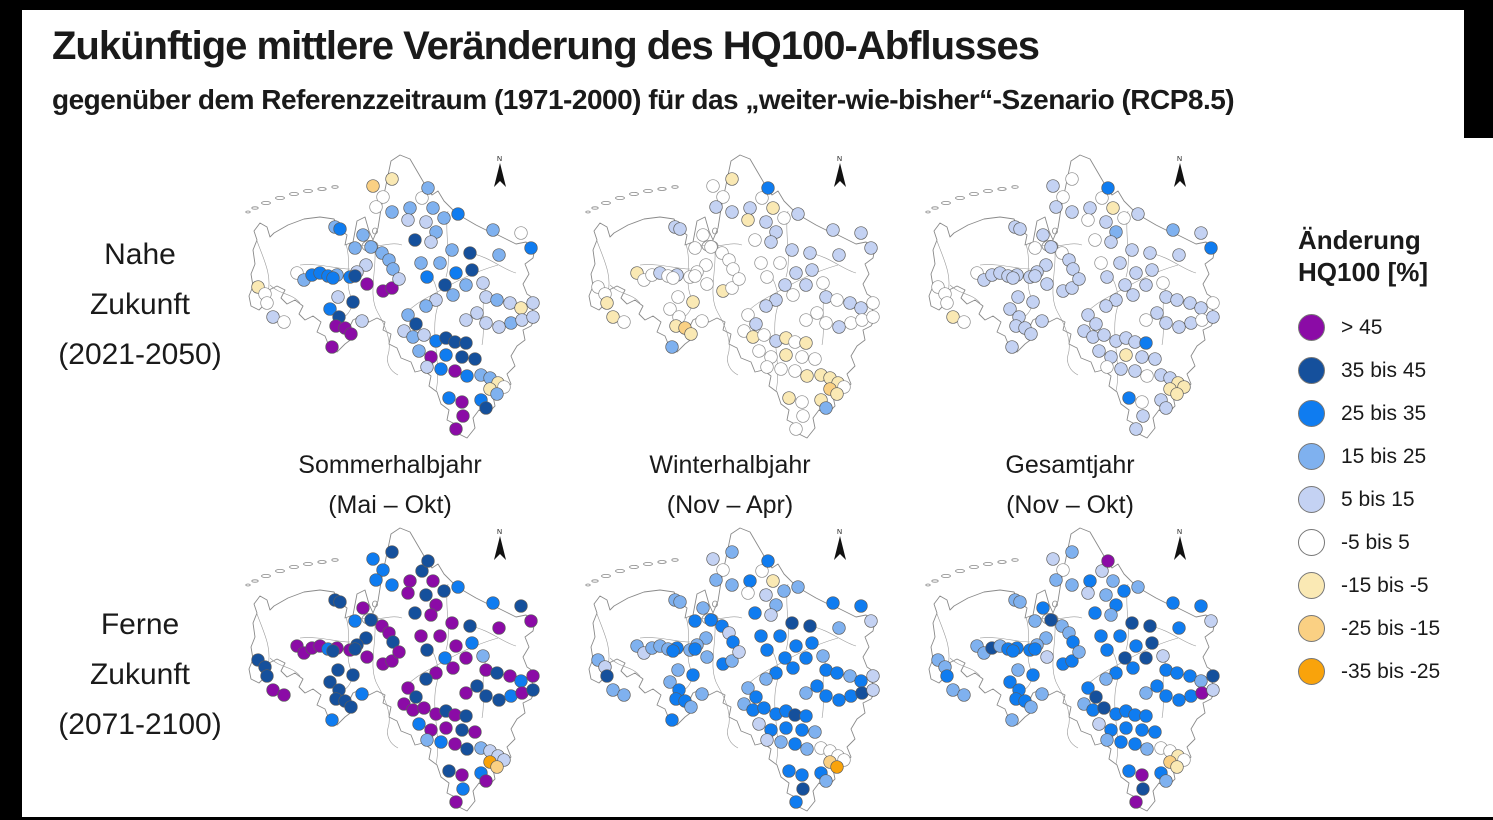  What do you see at coordinates (390, 465) in the screenshot?
I see `column-label-line: Sommerhalbjahr` at bounding box center [390, 465].